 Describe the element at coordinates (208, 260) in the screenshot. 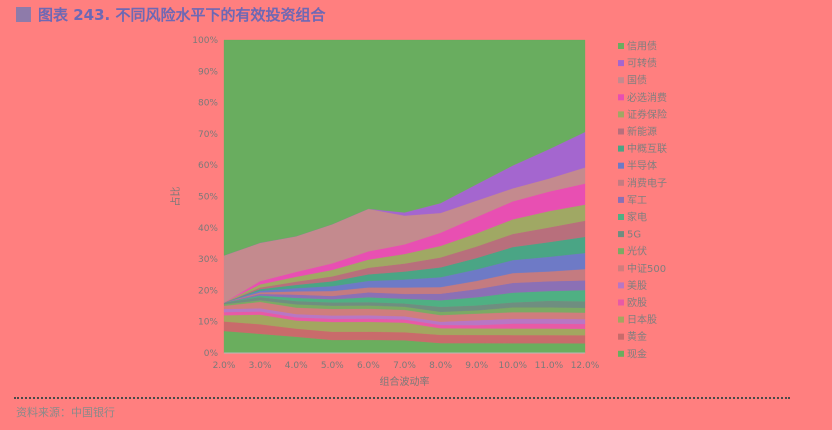

I see `y-tick-label: 30%` at that location.